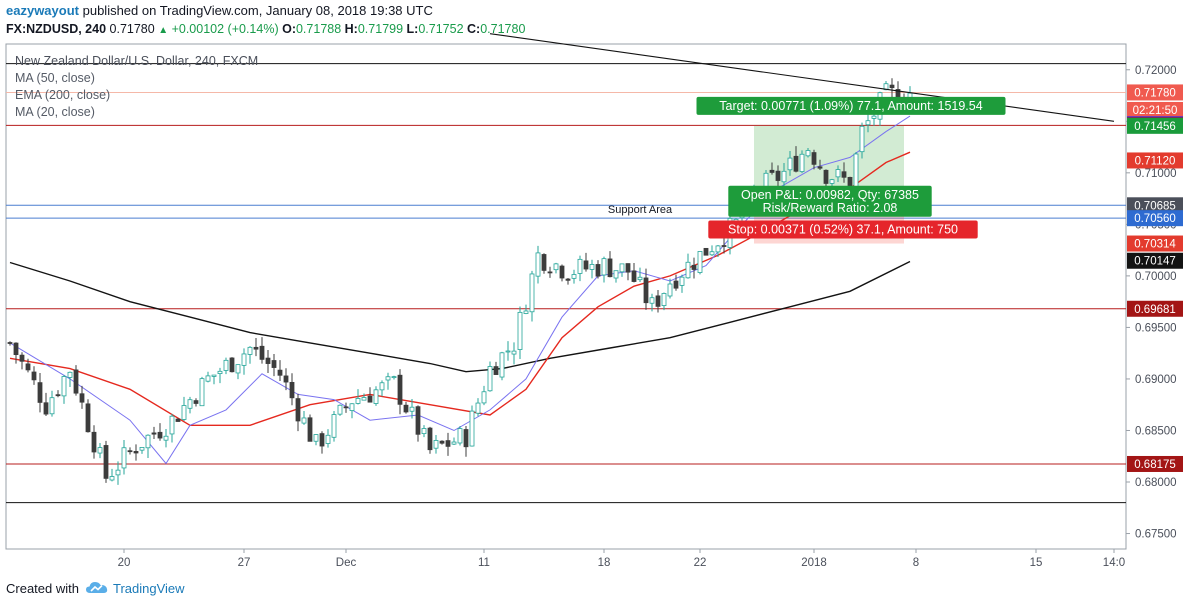 The width and height of the screenshot is (1184, 606). I want to click on price-change: +0.00102 (+0.14%), so click(225, 29).